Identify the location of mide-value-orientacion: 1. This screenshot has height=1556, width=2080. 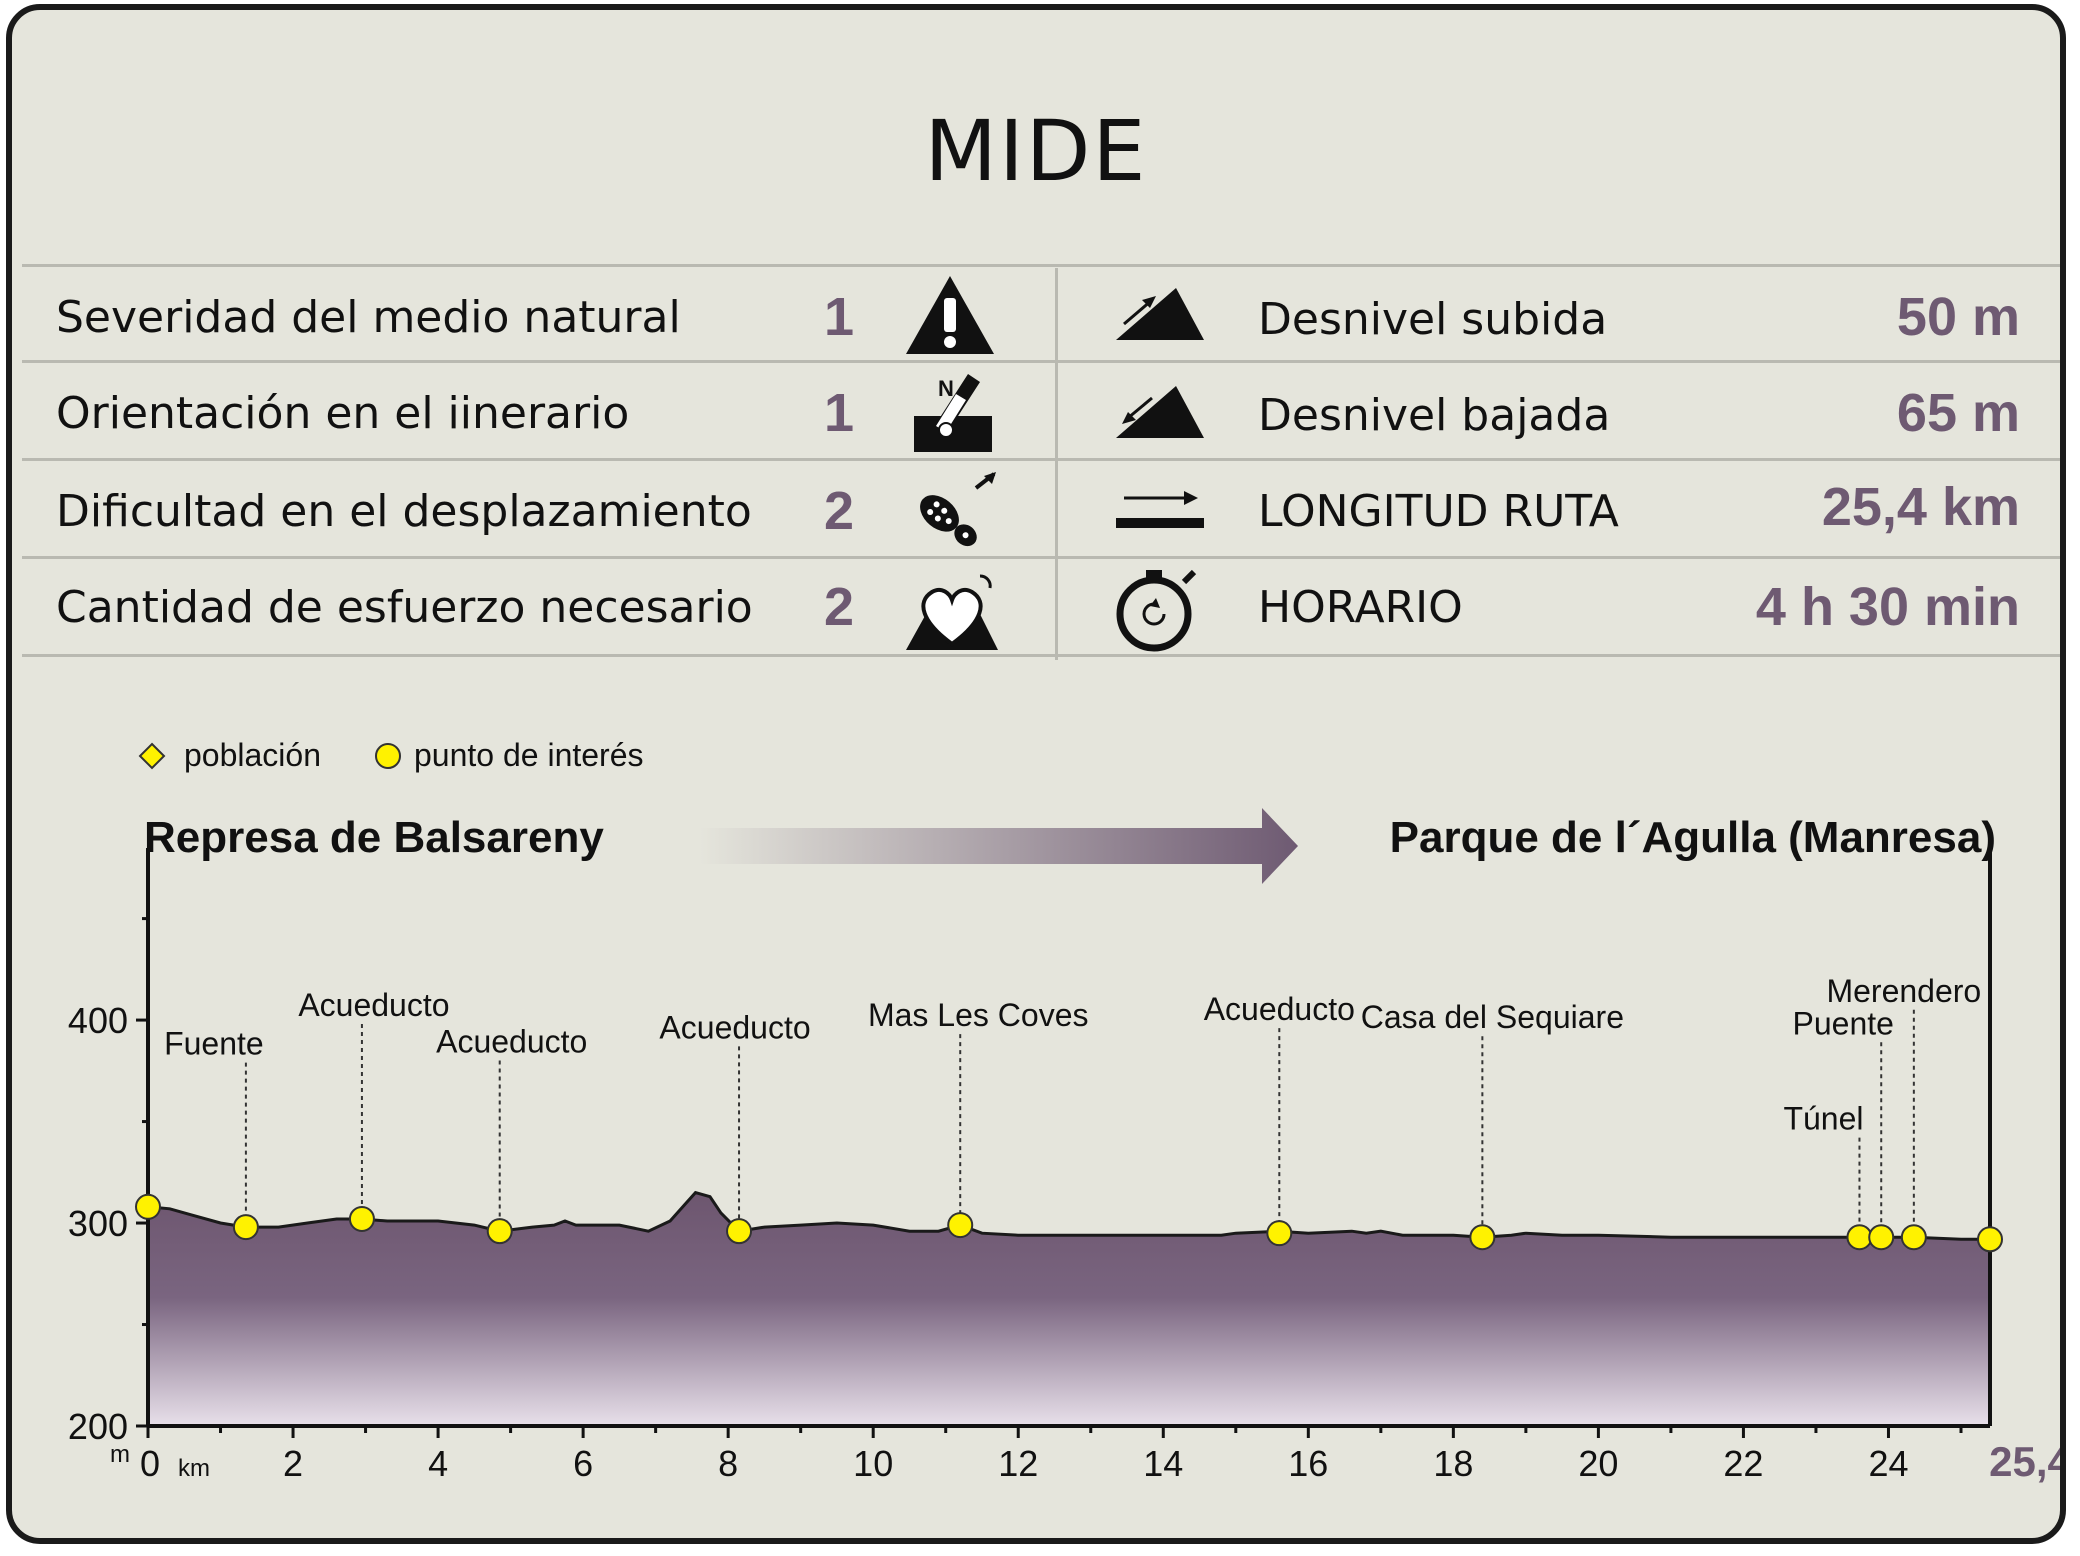
(839, 413).